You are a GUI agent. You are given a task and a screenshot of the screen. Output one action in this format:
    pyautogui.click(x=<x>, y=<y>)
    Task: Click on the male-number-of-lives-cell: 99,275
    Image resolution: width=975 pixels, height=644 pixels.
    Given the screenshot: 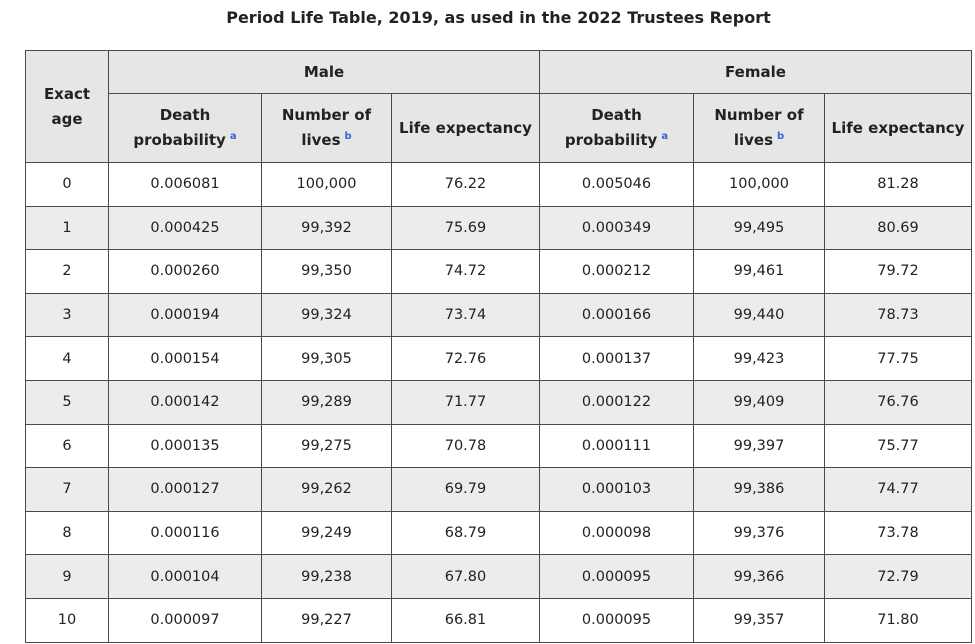 What is the action you would take?
    pyautogui.click(x=326, y=446)
    